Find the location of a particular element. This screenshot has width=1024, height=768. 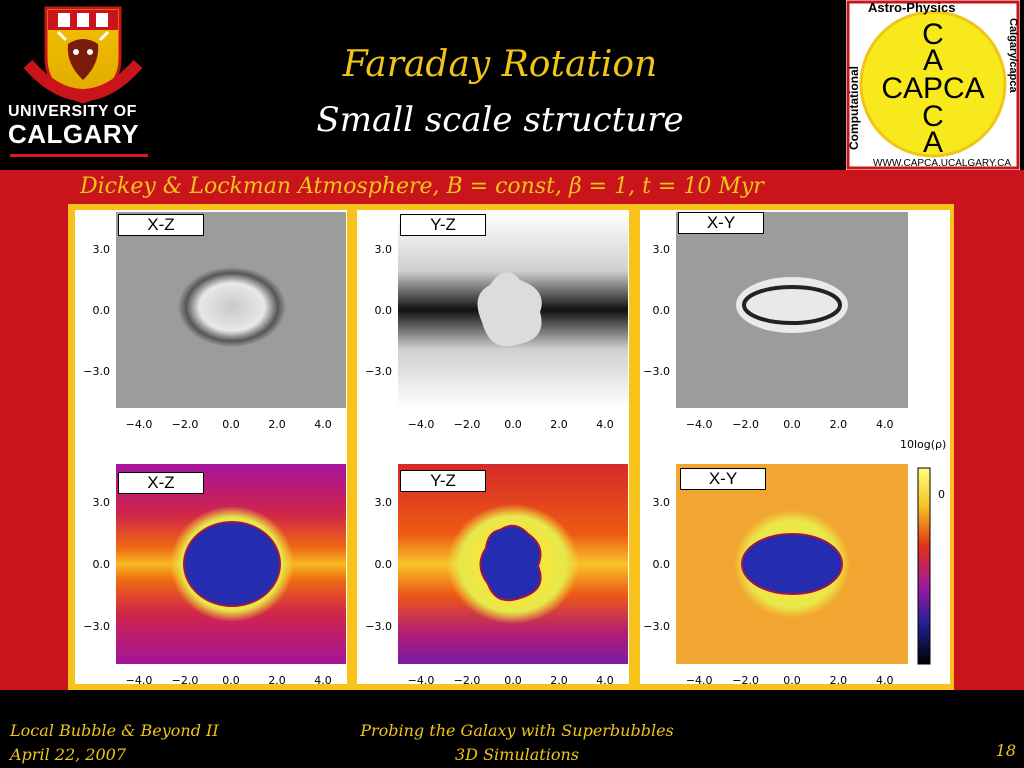

panel-label-xz-top: X-Z is located at coordinates (161, 225).